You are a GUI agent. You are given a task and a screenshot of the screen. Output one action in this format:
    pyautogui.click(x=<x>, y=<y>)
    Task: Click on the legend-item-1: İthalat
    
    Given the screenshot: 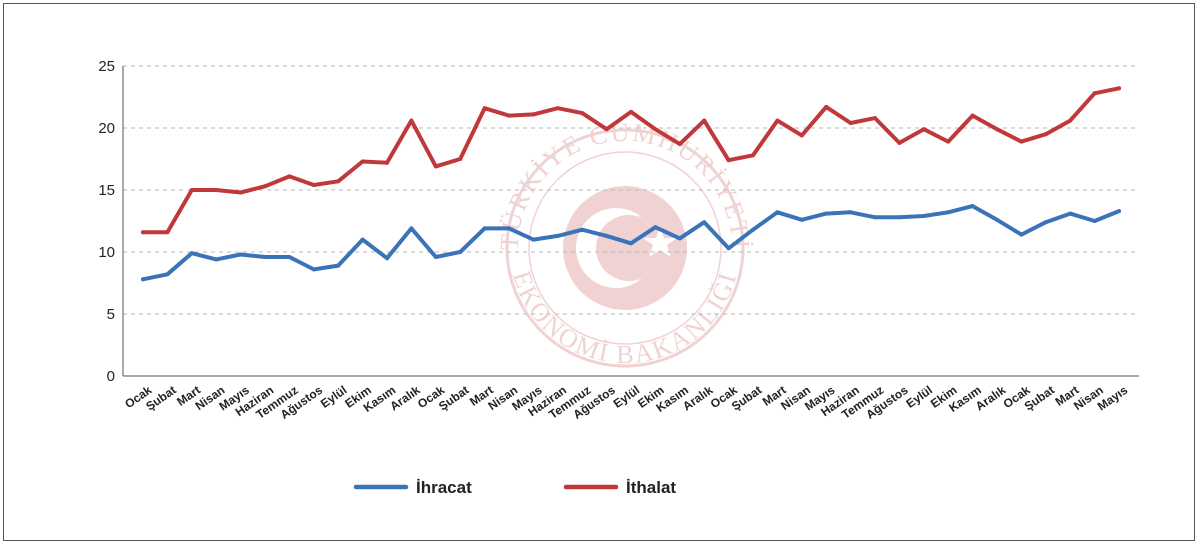 What is the action you would take?
    pyautogui.click(x=619, y=487)
    